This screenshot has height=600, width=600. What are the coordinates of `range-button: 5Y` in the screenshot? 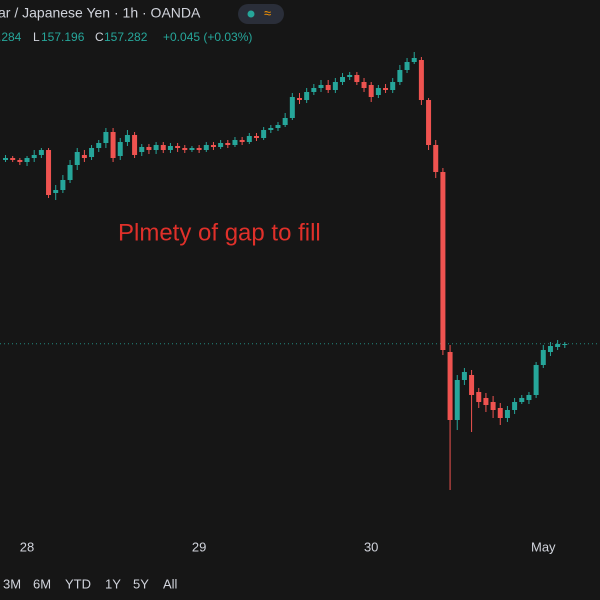 It's located at (141, 583).